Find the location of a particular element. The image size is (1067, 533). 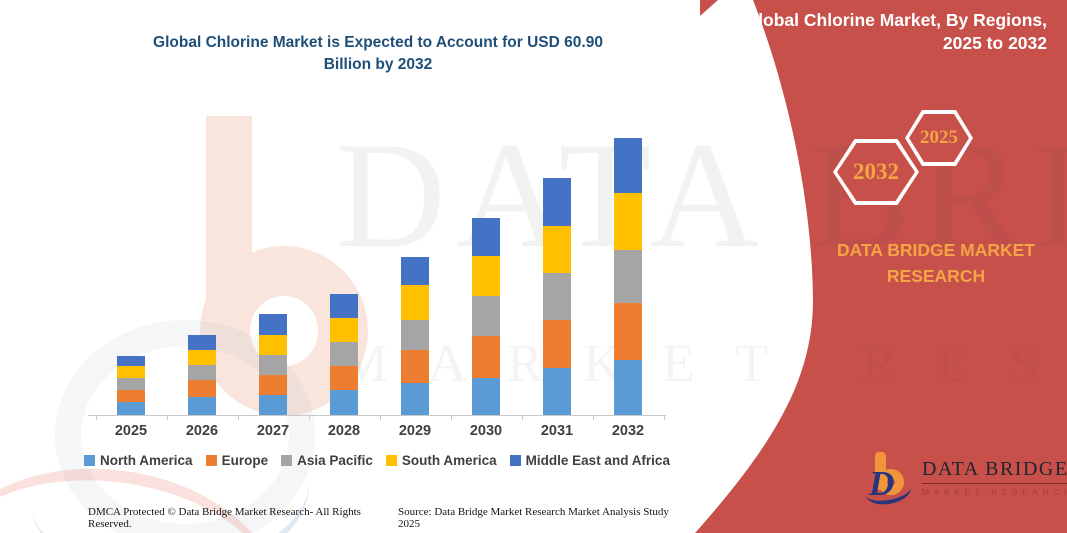

bar-2025 is located at coordinates (131, 385).